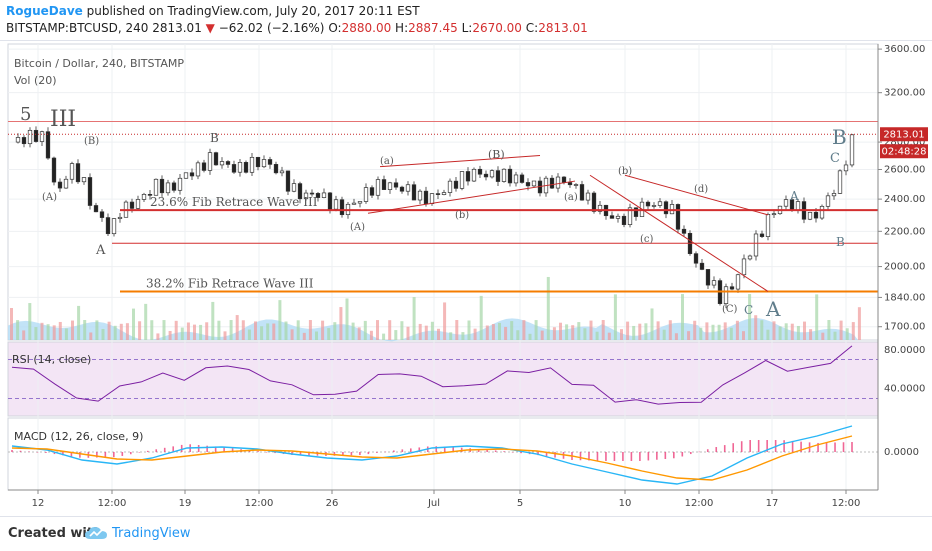  What do you see at coordinates (772, 503) in the screenshot?
I see `x-tick-label: 17` at bounding box center [772, 503].